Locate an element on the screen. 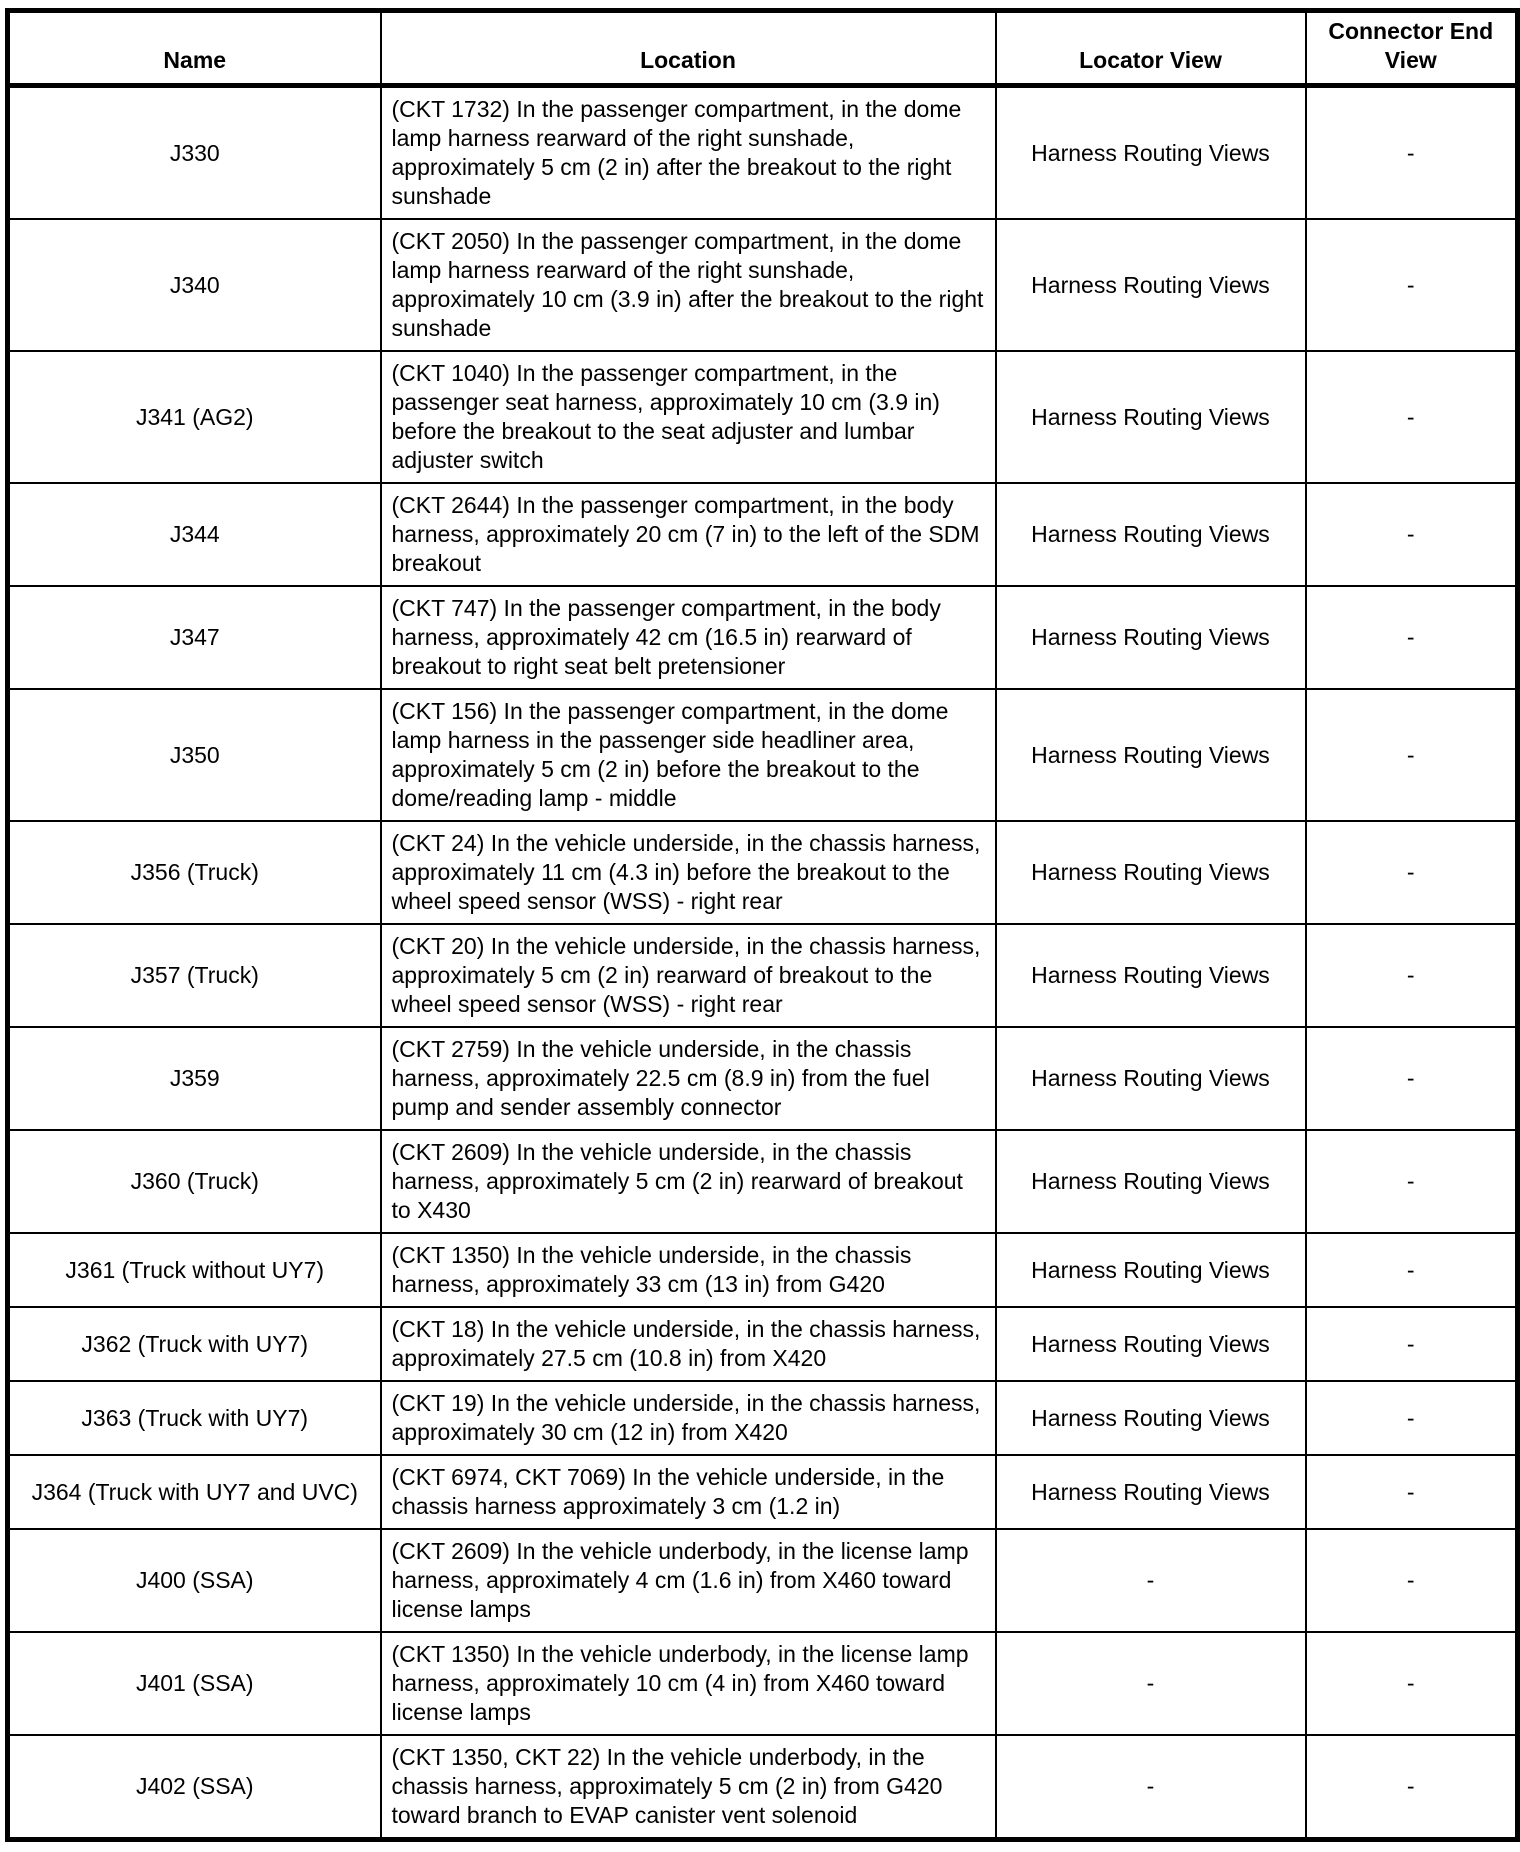 The height and width of the screenshot is (1852, 1520). splice-name-cell: J360 (Truck) is located at coordinates (194, 1181).